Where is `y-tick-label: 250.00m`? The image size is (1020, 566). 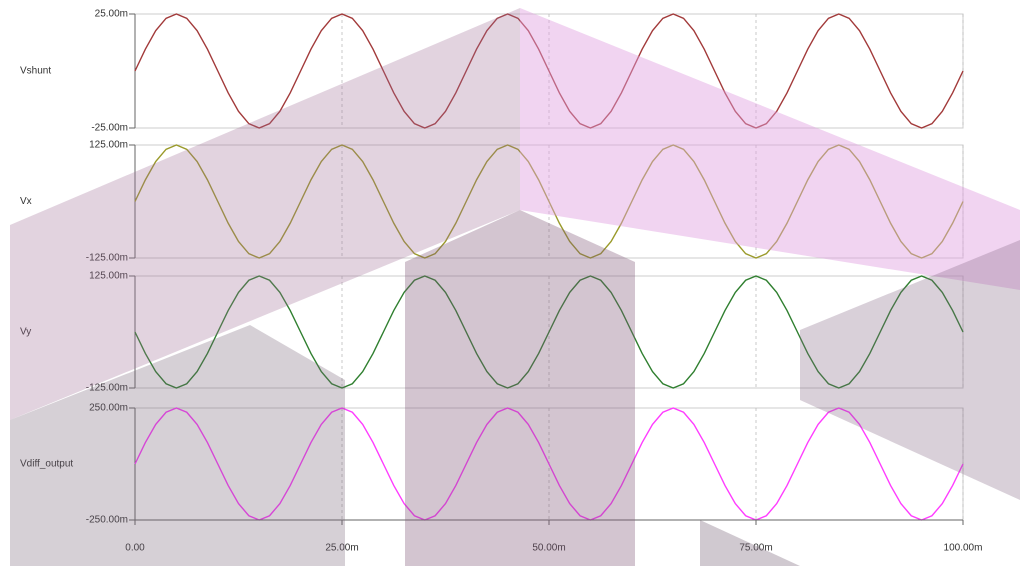
y-tick-label: 250.00m is located at coordinates (108, 408).